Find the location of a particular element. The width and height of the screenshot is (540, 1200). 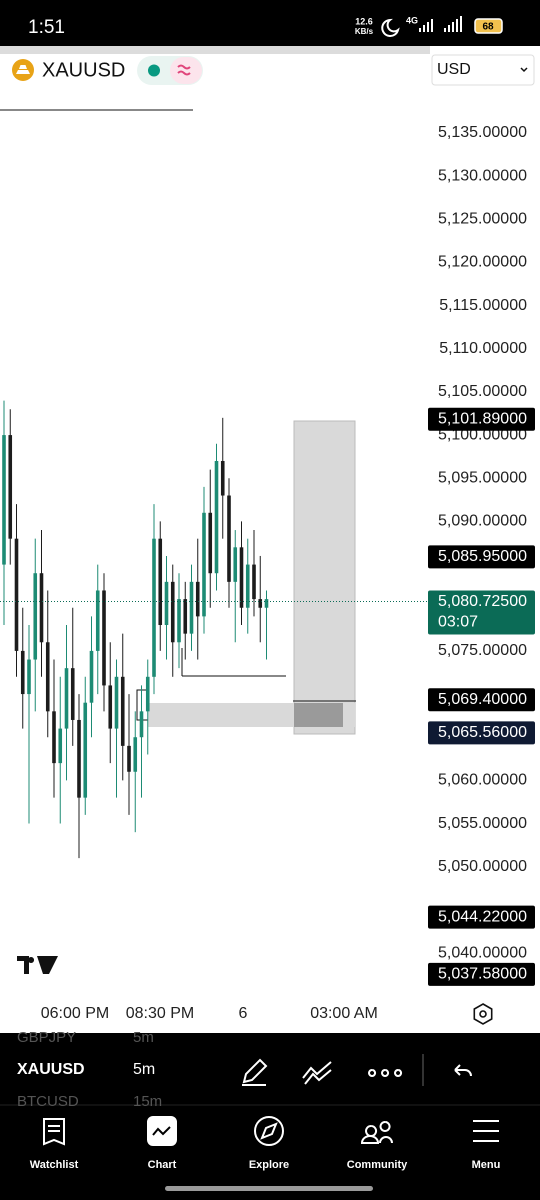

nav-label: Community is located at coordinates (377, 1165).